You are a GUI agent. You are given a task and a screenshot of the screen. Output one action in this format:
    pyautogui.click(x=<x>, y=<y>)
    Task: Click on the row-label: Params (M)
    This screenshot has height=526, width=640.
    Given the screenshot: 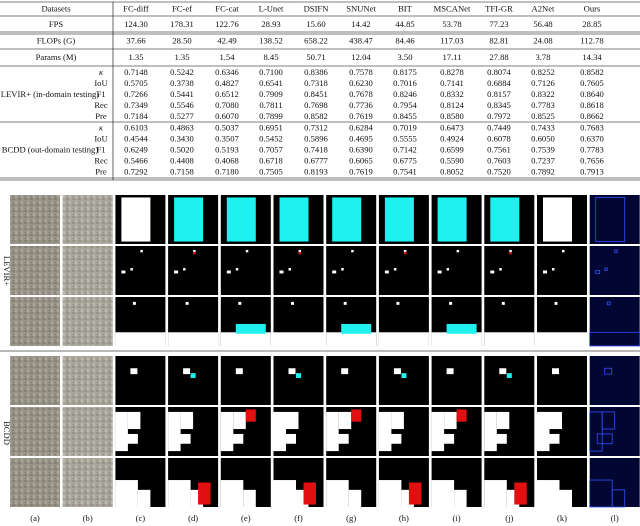 What is the action you would take?
    pyautogui.click(x=56, y=57)
    